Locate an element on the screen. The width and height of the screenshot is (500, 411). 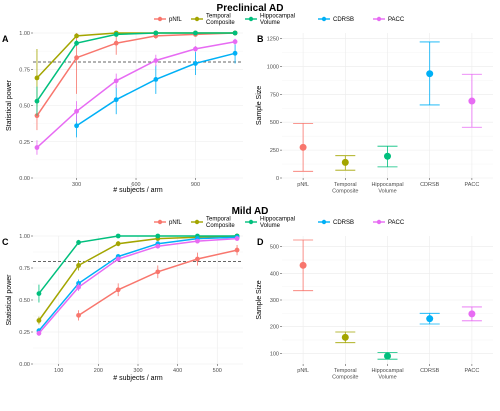
y-tick-label: 300 is located at coordinates (274, 301).